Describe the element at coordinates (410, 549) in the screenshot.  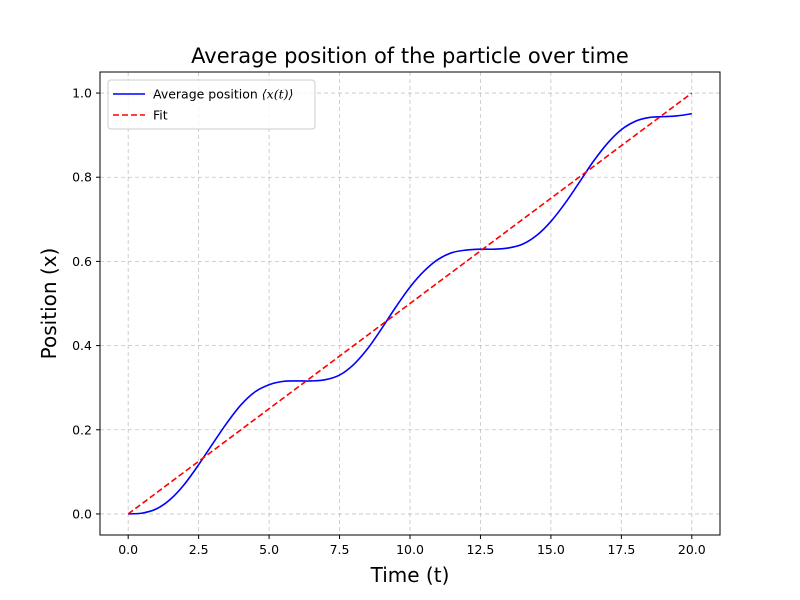
I see `x-tick-label: 10.0` at that location.